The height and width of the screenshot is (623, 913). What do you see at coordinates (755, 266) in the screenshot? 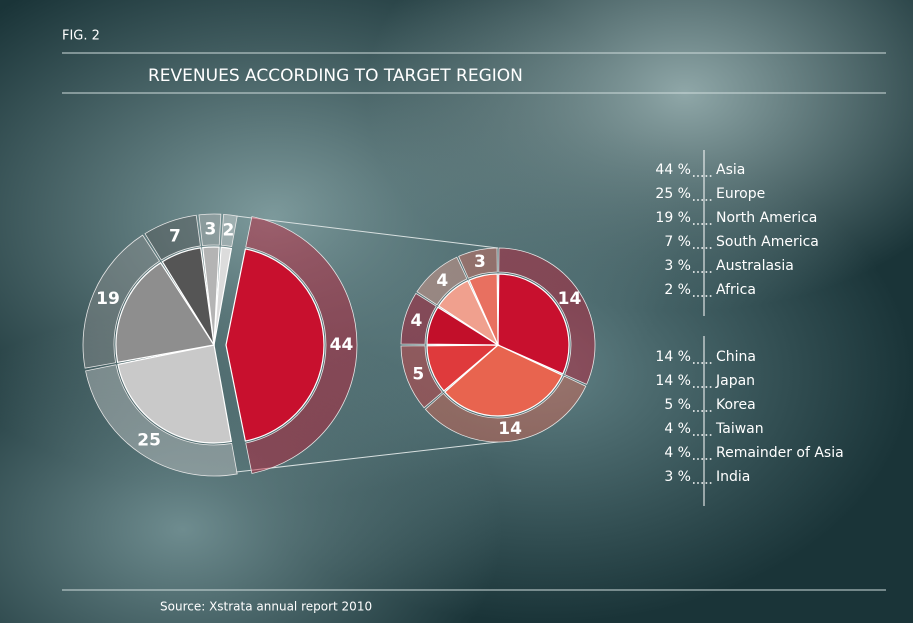
I see `legend-label: Australasia` at bounding box center [755, 266].